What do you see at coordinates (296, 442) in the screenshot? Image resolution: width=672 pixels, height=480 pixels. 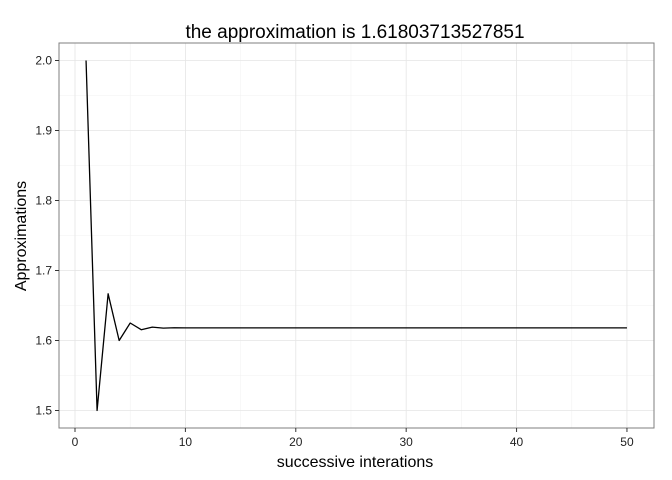 I see `x-tick-label: 20` at bounding box center [296, 442].